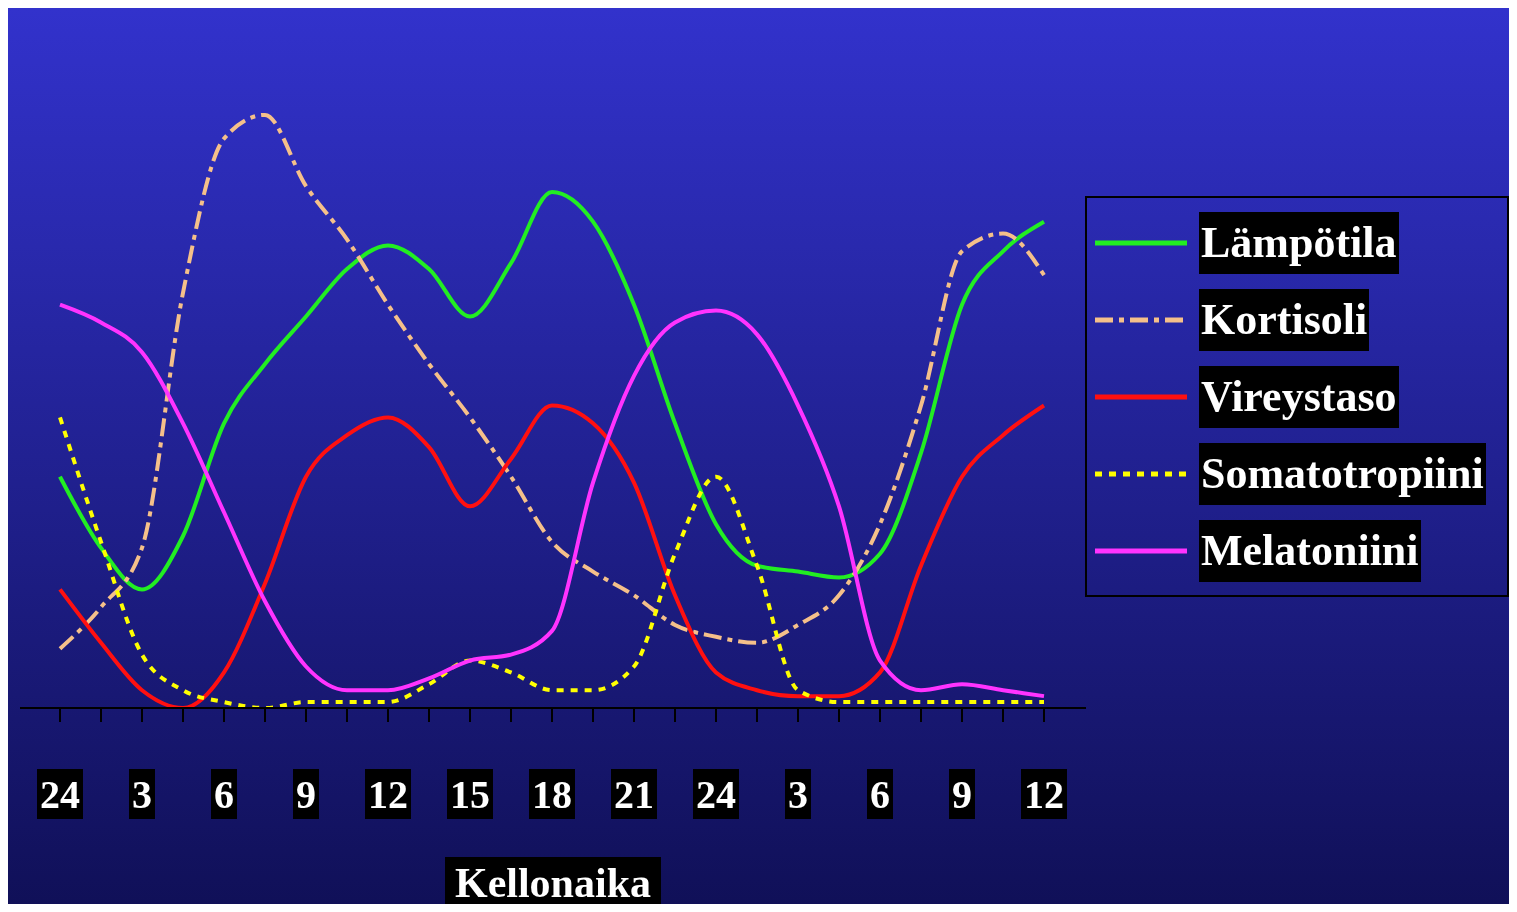 The image size is (1517, 912). I want to click on legend-label: Melatoniini, so click(1310, 550).